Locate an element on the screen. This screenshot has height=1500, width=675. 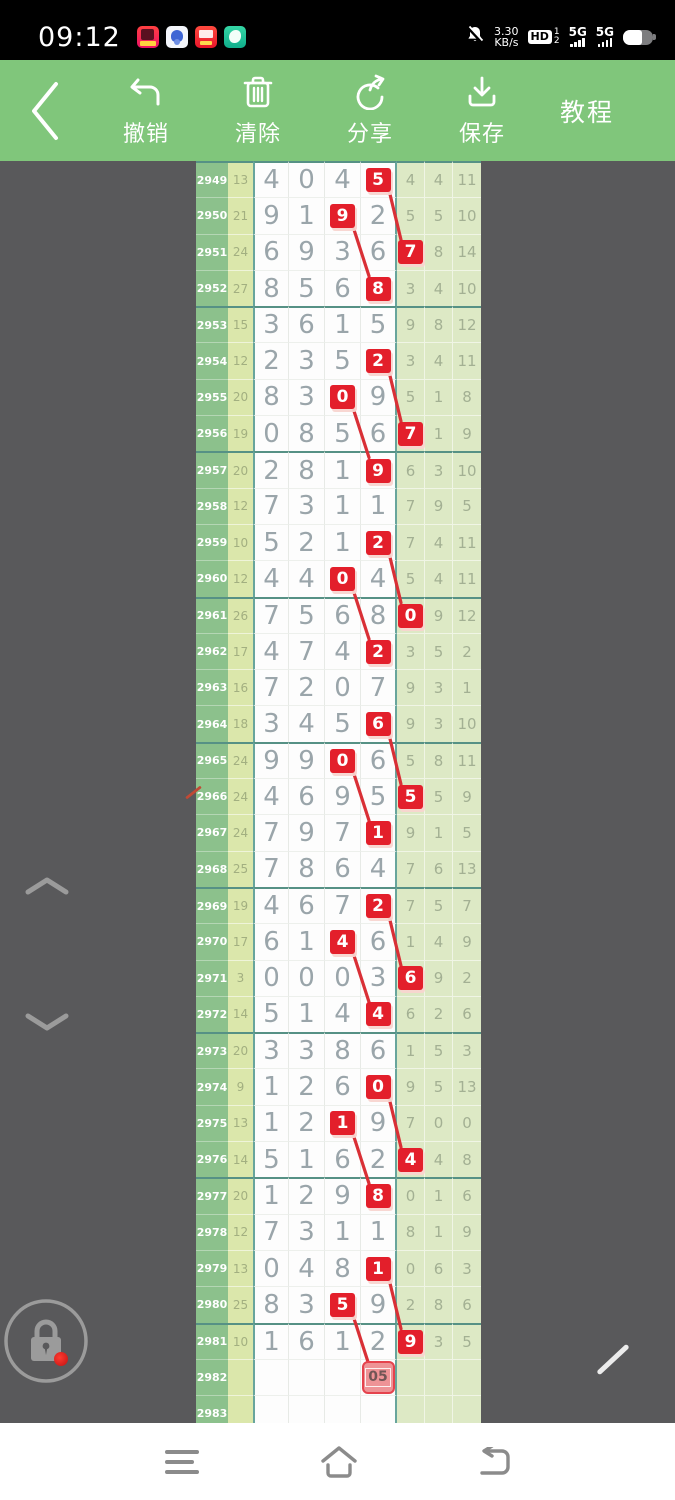
stat-cell: 14 is located at coordinates (467, 251).